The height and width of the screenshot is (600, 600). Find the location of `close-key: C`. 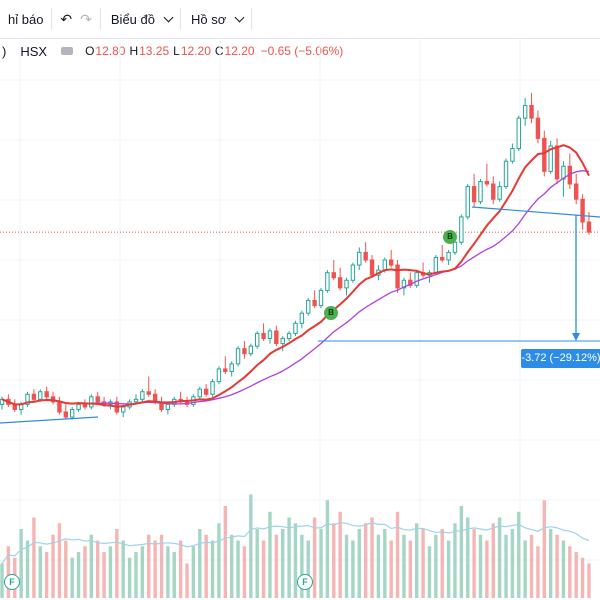

close-key: C is located at coordinates (219, 51).